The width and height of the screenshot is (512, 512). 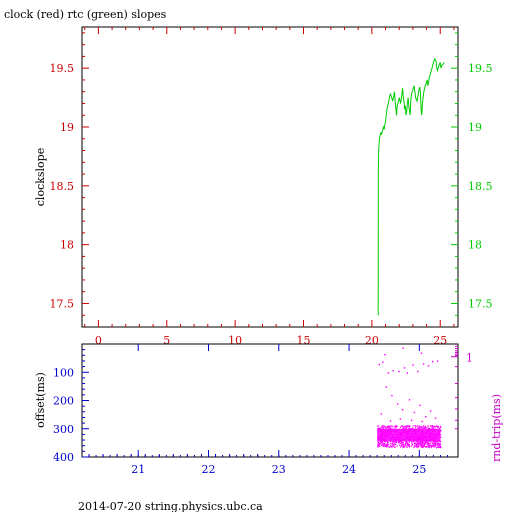 I want to click on top-x-tick-label: 10, so click(x=235, y=340).